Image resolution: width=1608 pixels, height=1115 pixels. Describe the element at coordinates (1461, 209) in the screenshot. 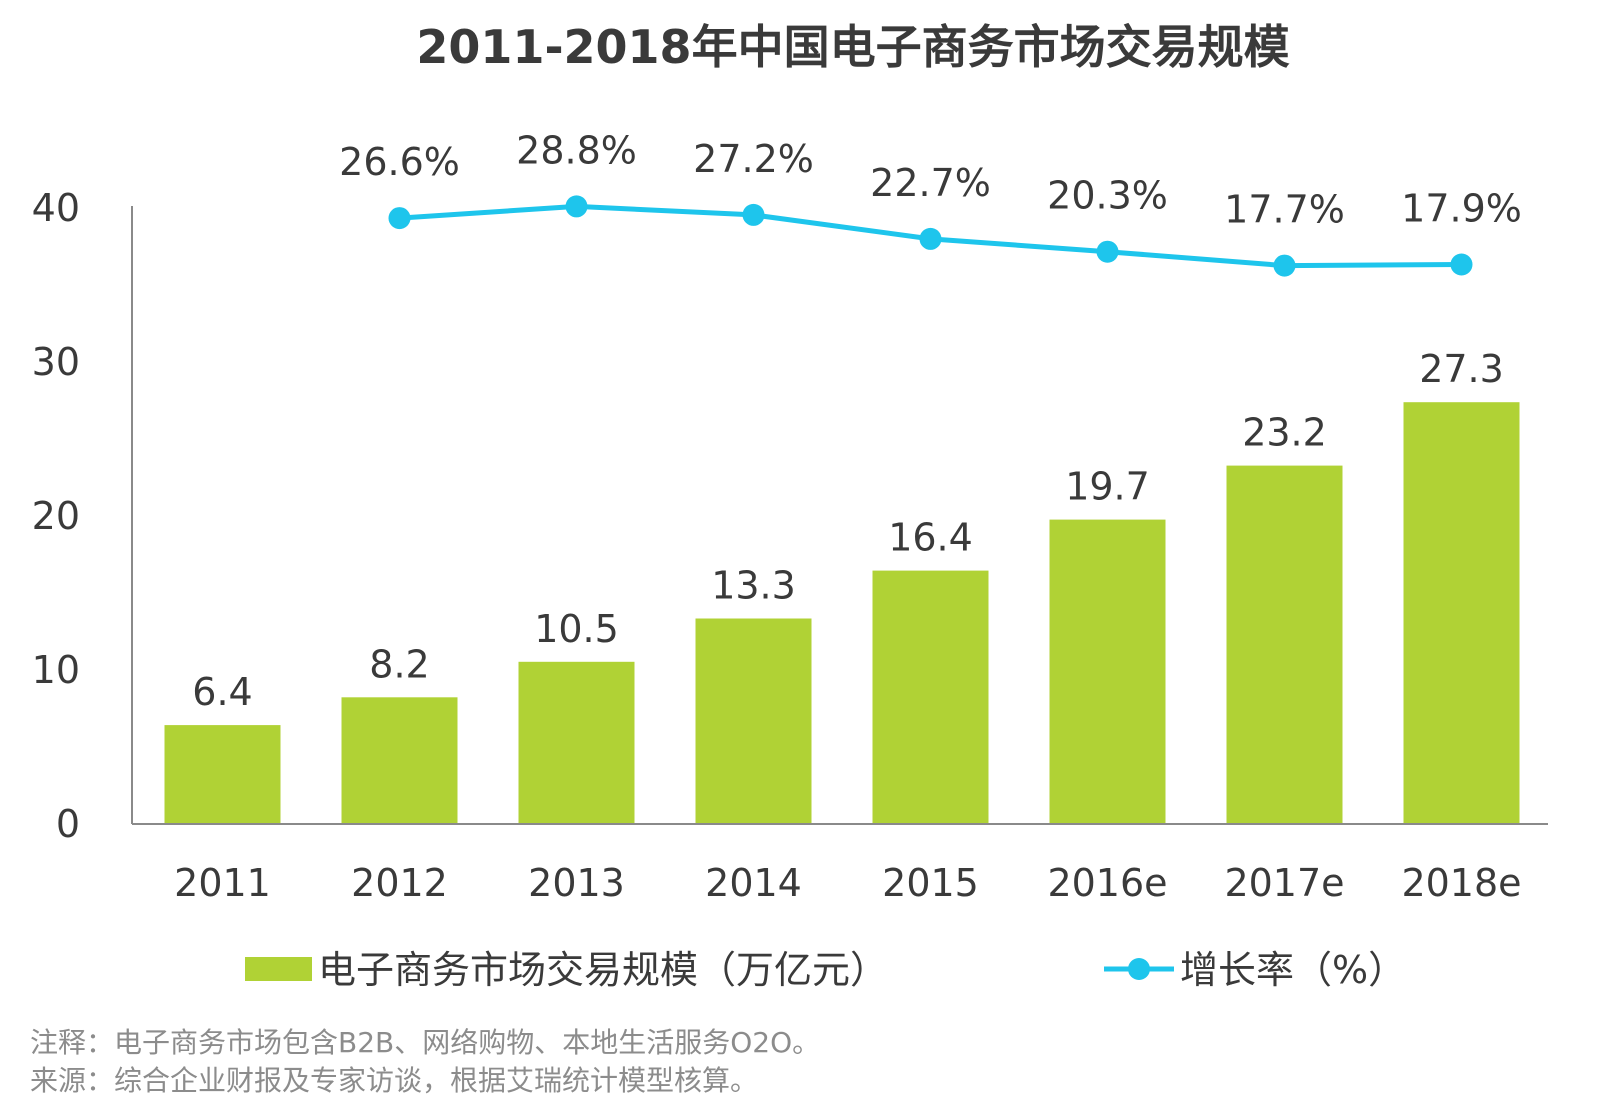

I see `growth-rate-label: 17.9%` at that location.